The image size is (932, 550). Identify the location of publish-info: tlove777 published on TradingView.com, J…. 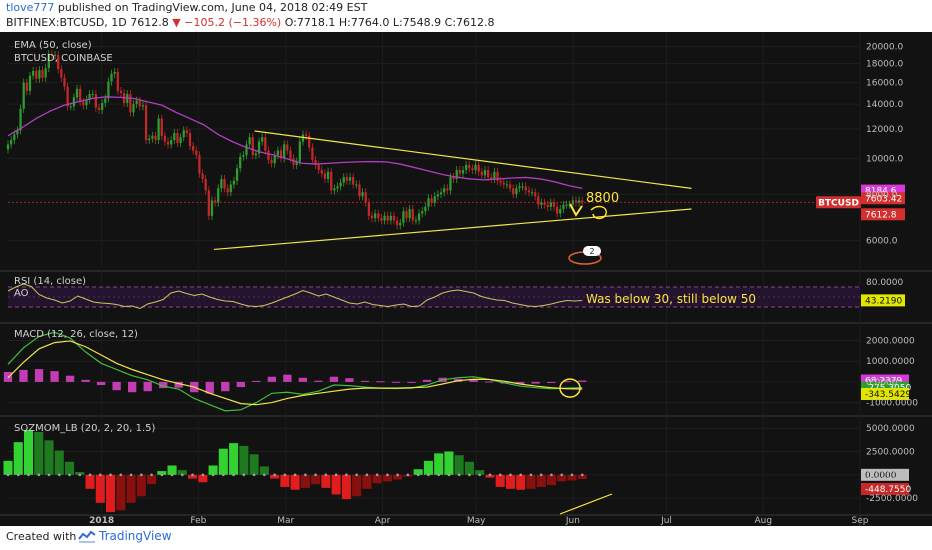
(186, 7).